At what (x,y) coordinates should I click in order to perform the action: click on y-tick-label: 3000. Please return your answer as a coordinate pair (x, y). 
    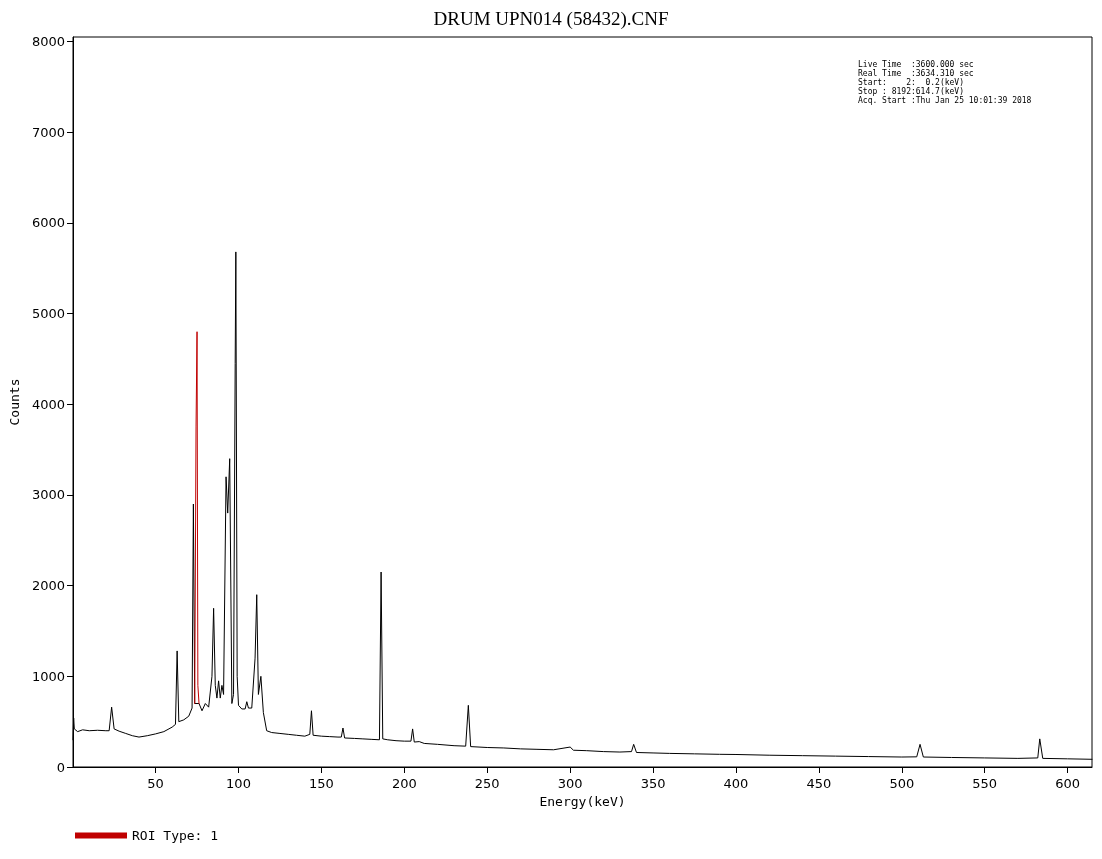
    Looking at the image, I should click on (48, 495).